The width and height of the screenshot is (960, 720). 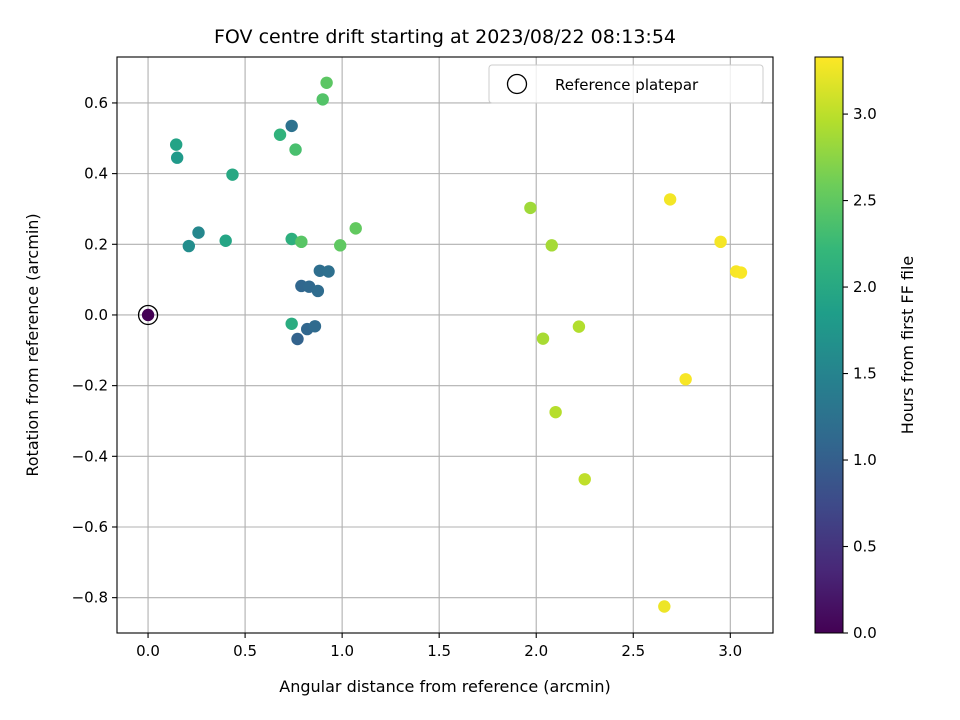 What do you see at coordinates (865, 287) in the screenshot?
I see `colorbar-tick-label: 2.0` at bounding box center [865, 287].